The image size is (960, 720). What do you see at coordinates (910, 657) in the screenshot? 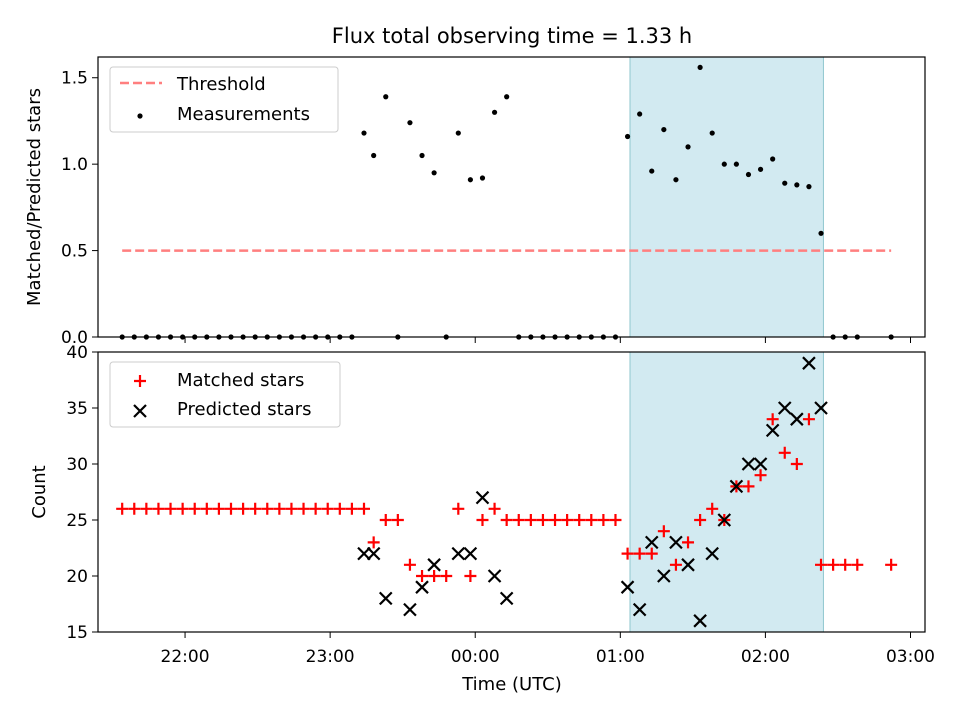
I see `x-tick-label: 03:00` at bounding box center [910, 657].